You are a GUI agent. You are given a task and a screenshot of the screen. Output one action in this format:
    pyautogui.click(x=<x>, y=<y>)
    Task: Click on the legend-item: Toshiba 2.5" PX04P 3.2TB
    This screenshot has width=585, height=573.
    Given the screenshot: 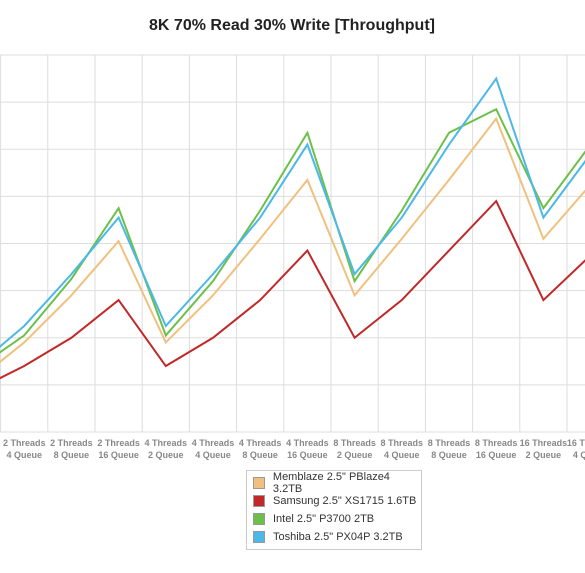 What is the action you would take?
    pyautogui.click(x=334, y=537)
    